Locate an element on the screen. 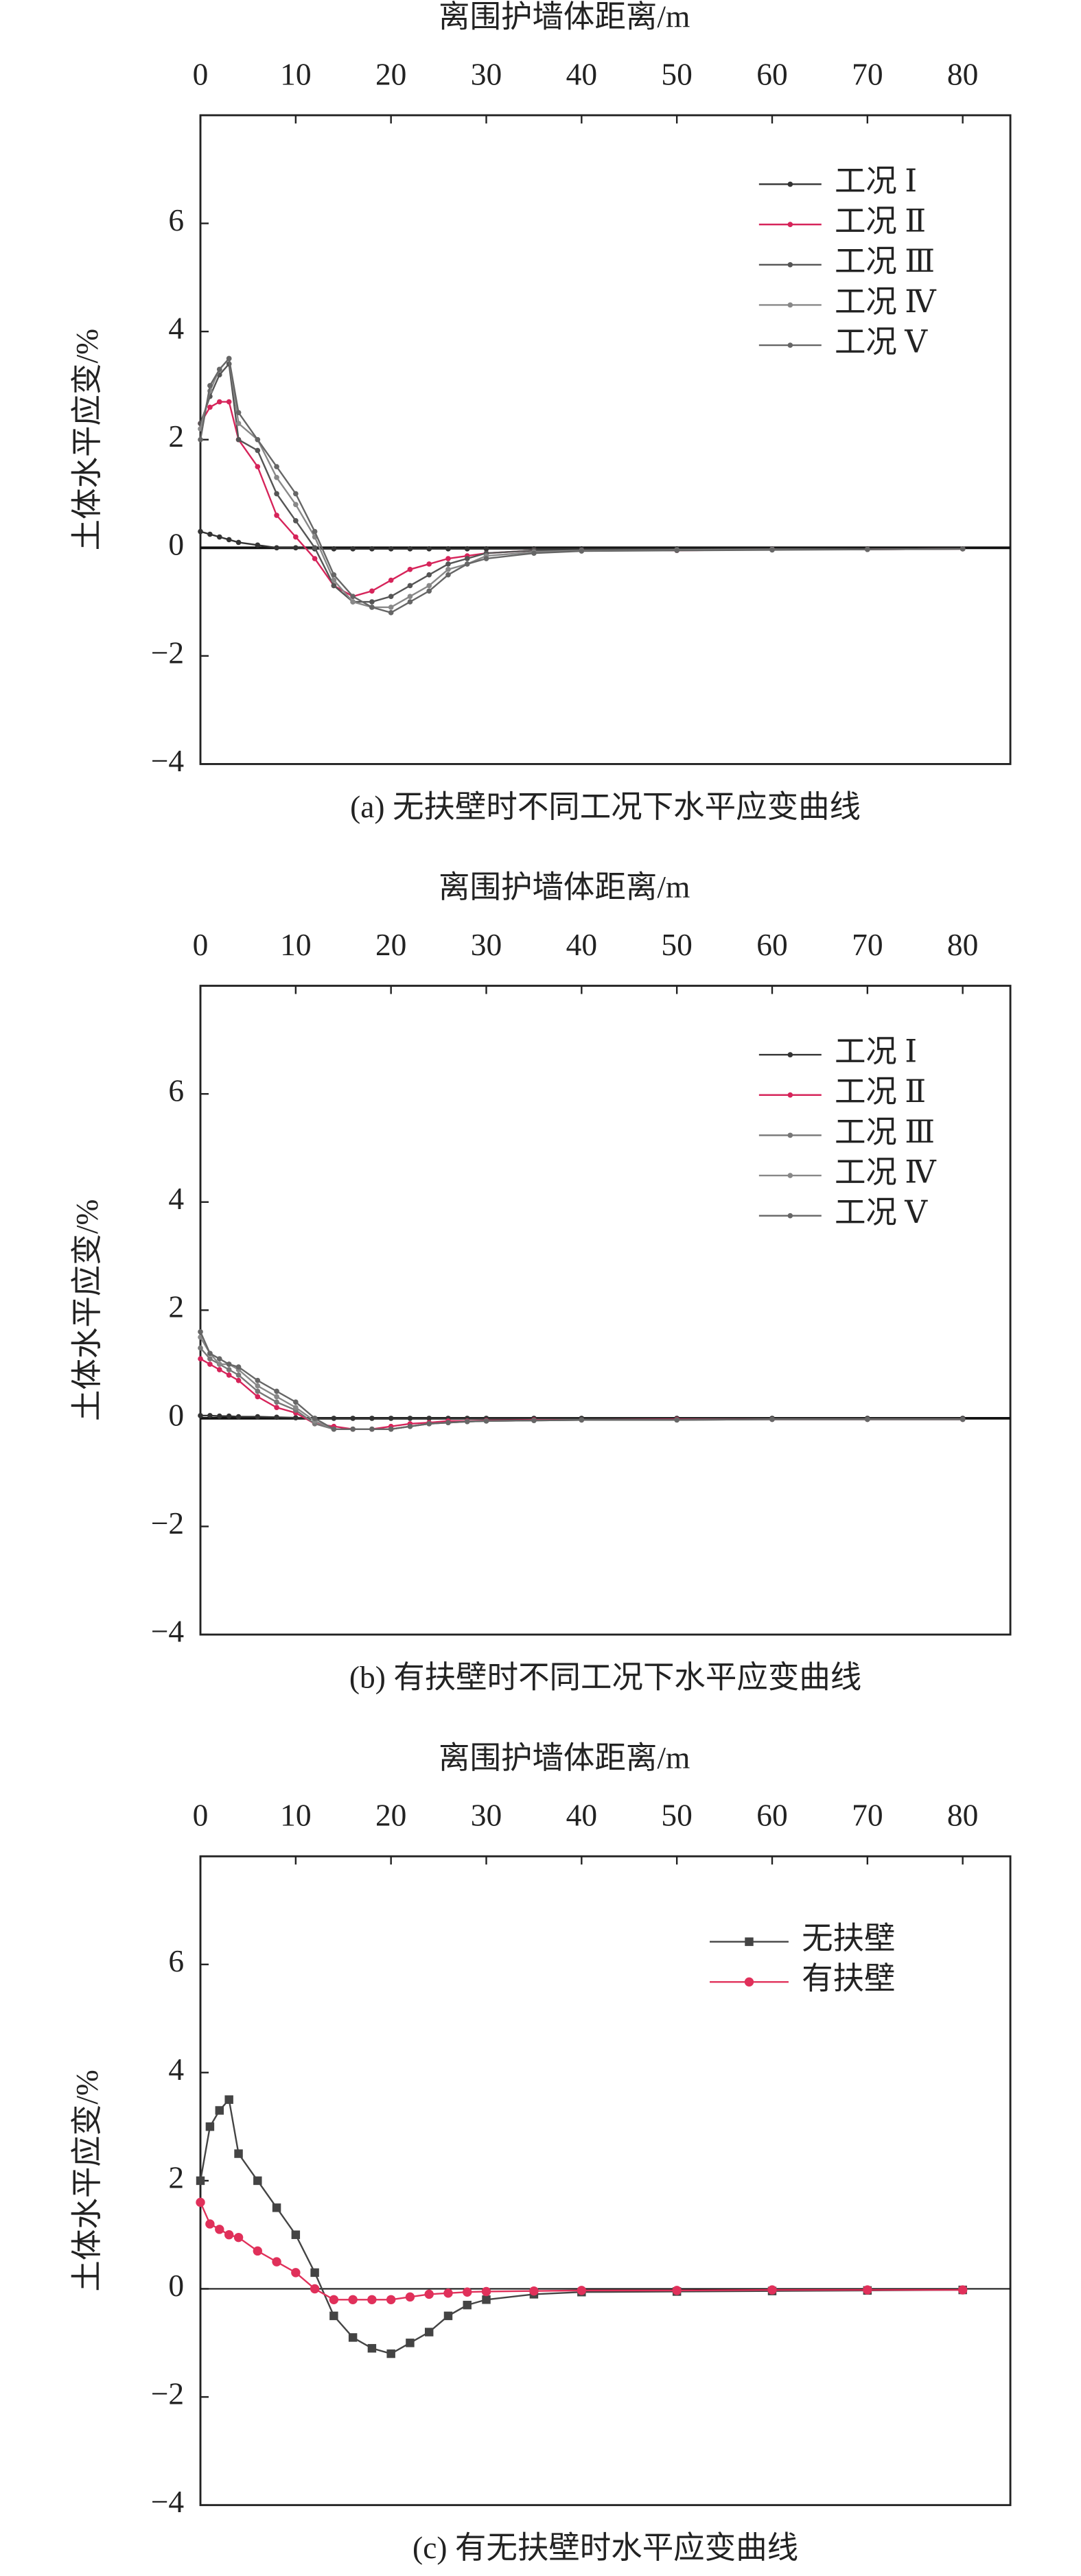 The image size is (1081, 2576). legend-label: 工况 Ⅴ is located at coordinates (882, 1212).